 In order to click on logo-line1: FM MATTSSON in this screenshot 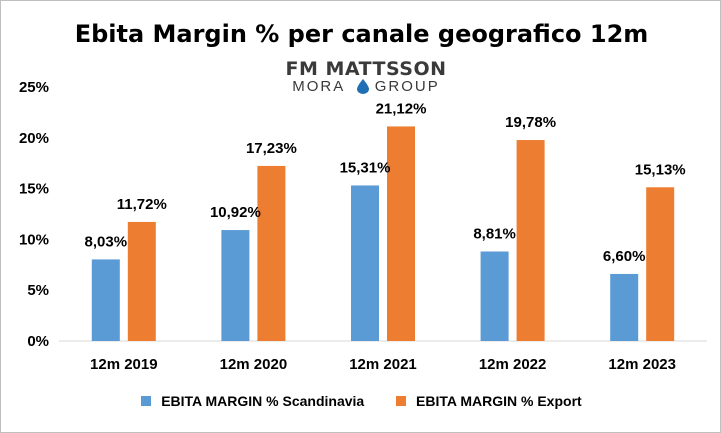, I will do `click(366, 69)`.